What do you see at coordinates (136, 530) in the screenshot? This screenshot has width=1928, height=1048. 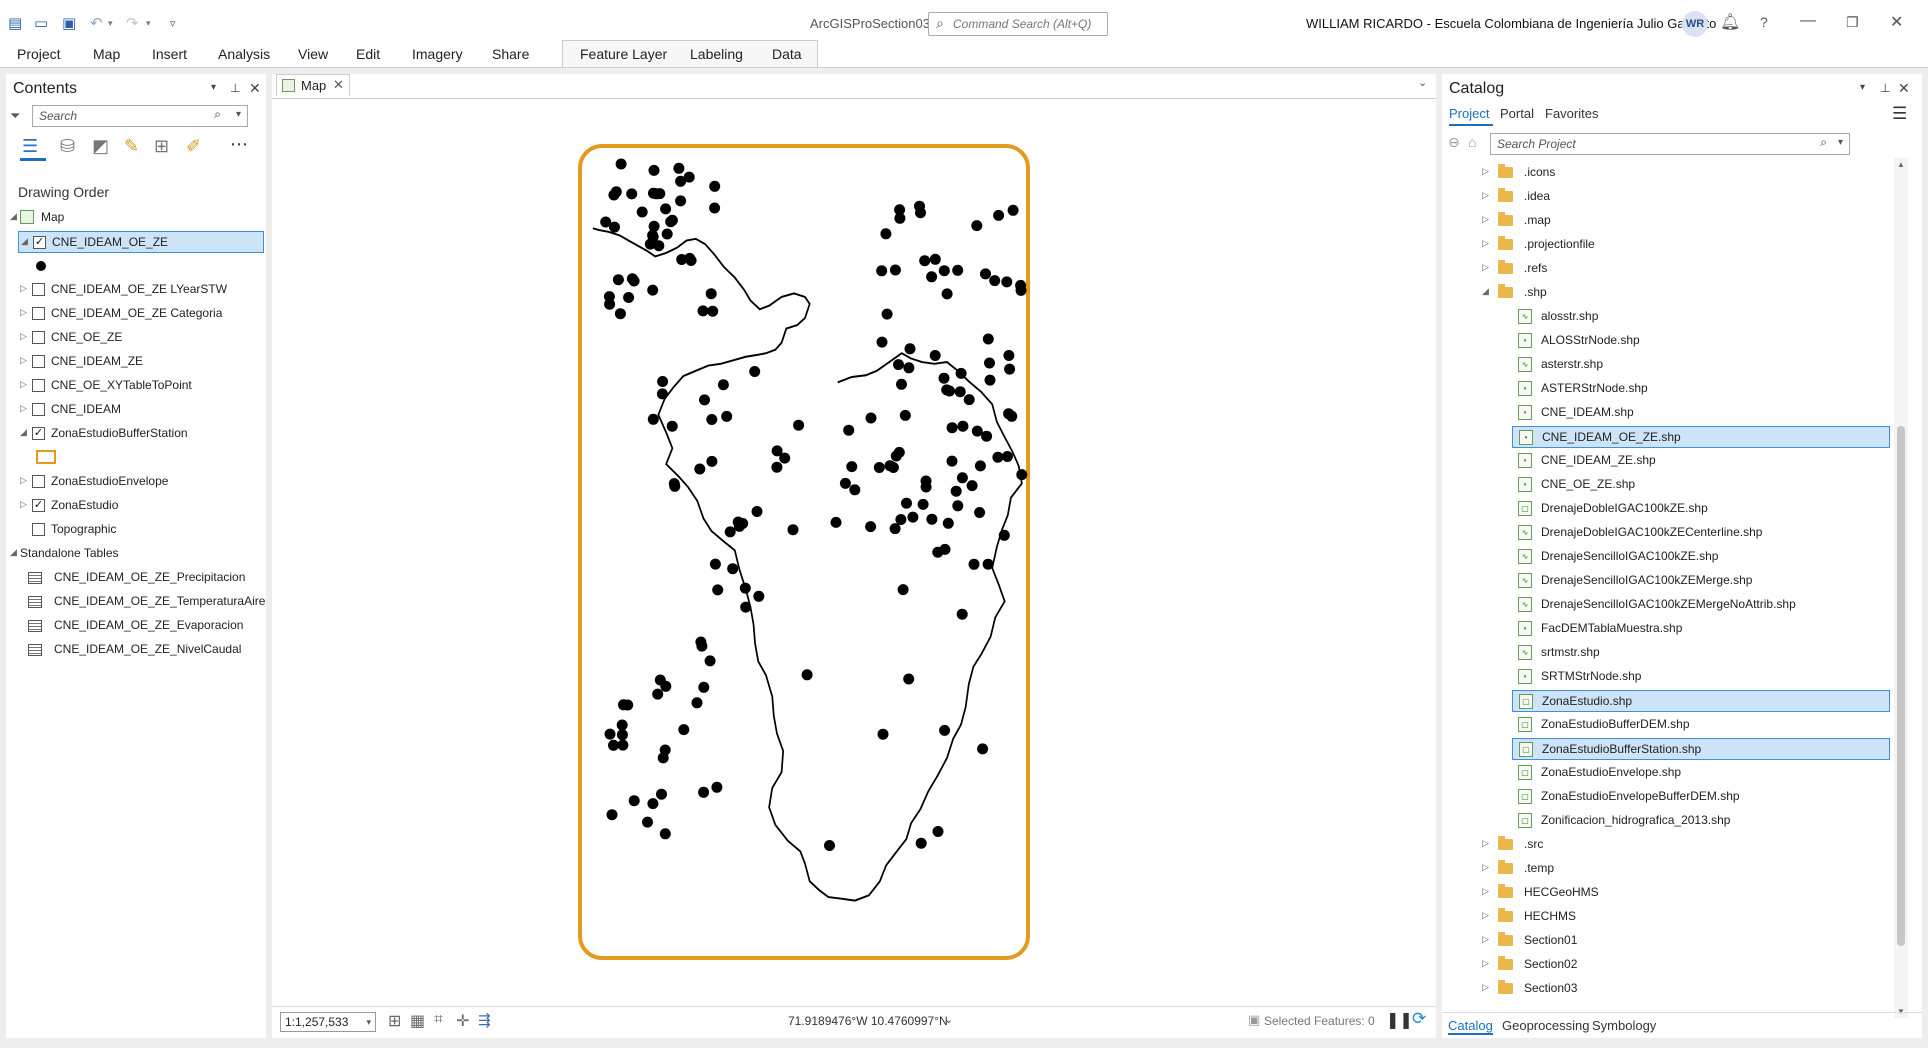 I see `layer-item: Topographic` at bounding box center [136, 530].